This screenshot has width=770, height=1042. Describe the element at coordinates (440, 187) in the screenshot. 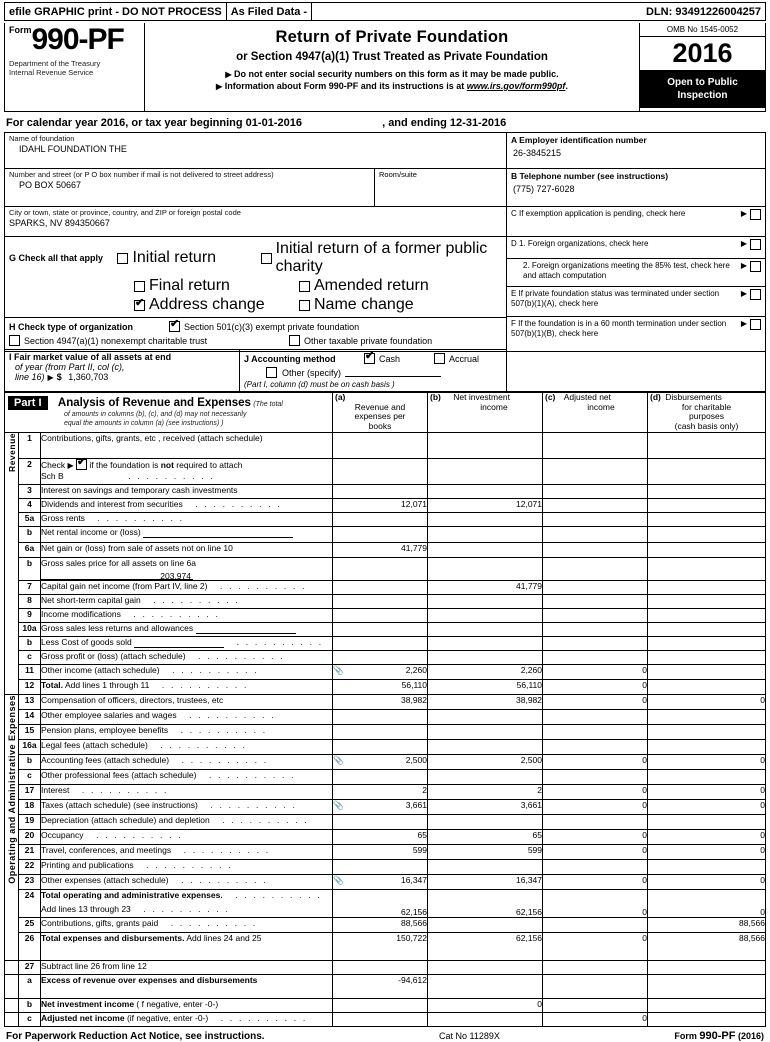

I see `roomsuite-cell: Room/suite` at that location.